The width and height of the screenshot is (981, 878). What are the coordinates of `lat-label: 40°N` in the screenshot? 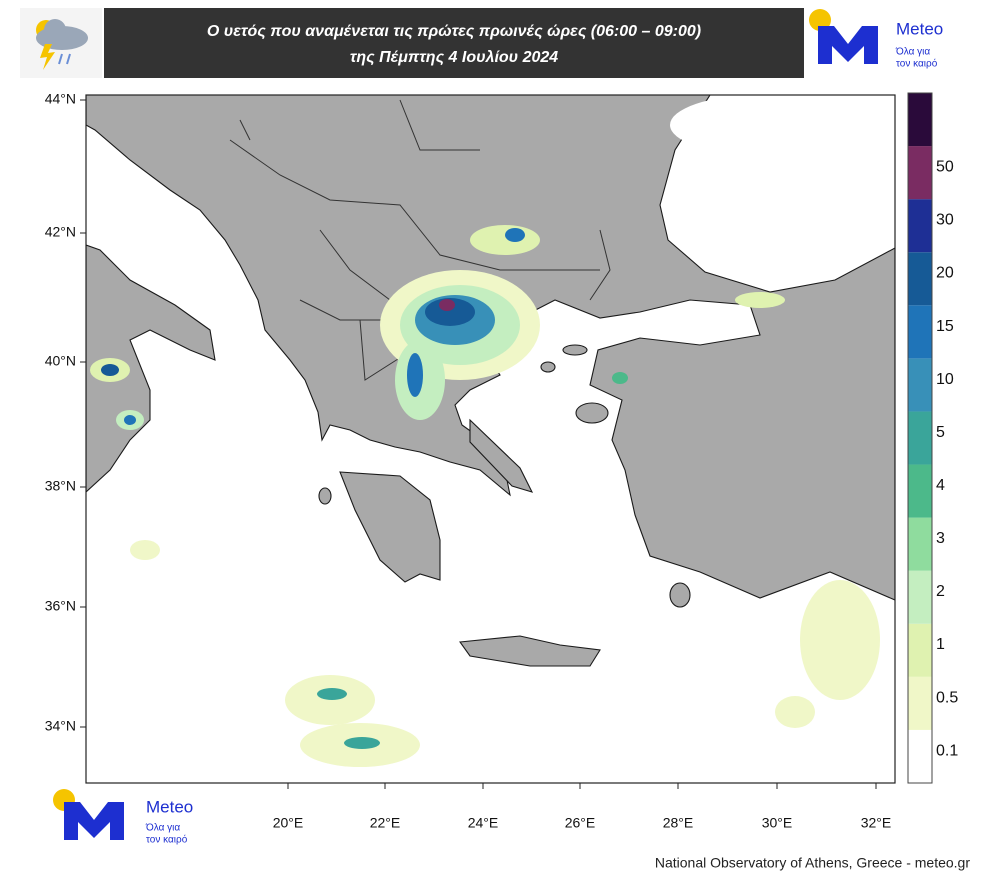 It's located at (60, 361).